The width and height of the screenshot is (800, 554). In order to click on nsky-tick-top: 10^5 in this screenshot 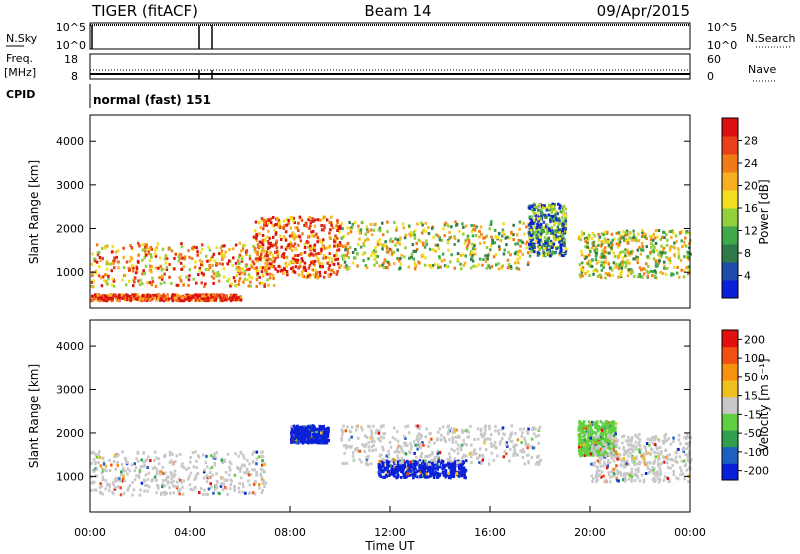, I will do `click(71, 27)`.